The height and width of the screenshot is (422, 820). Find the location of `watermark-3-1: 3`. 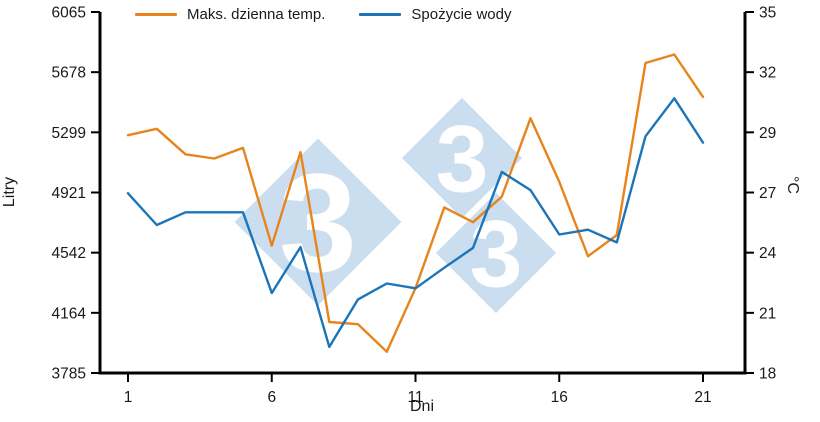

watermark-3-1: 3 is located at coordinates (318, 222).